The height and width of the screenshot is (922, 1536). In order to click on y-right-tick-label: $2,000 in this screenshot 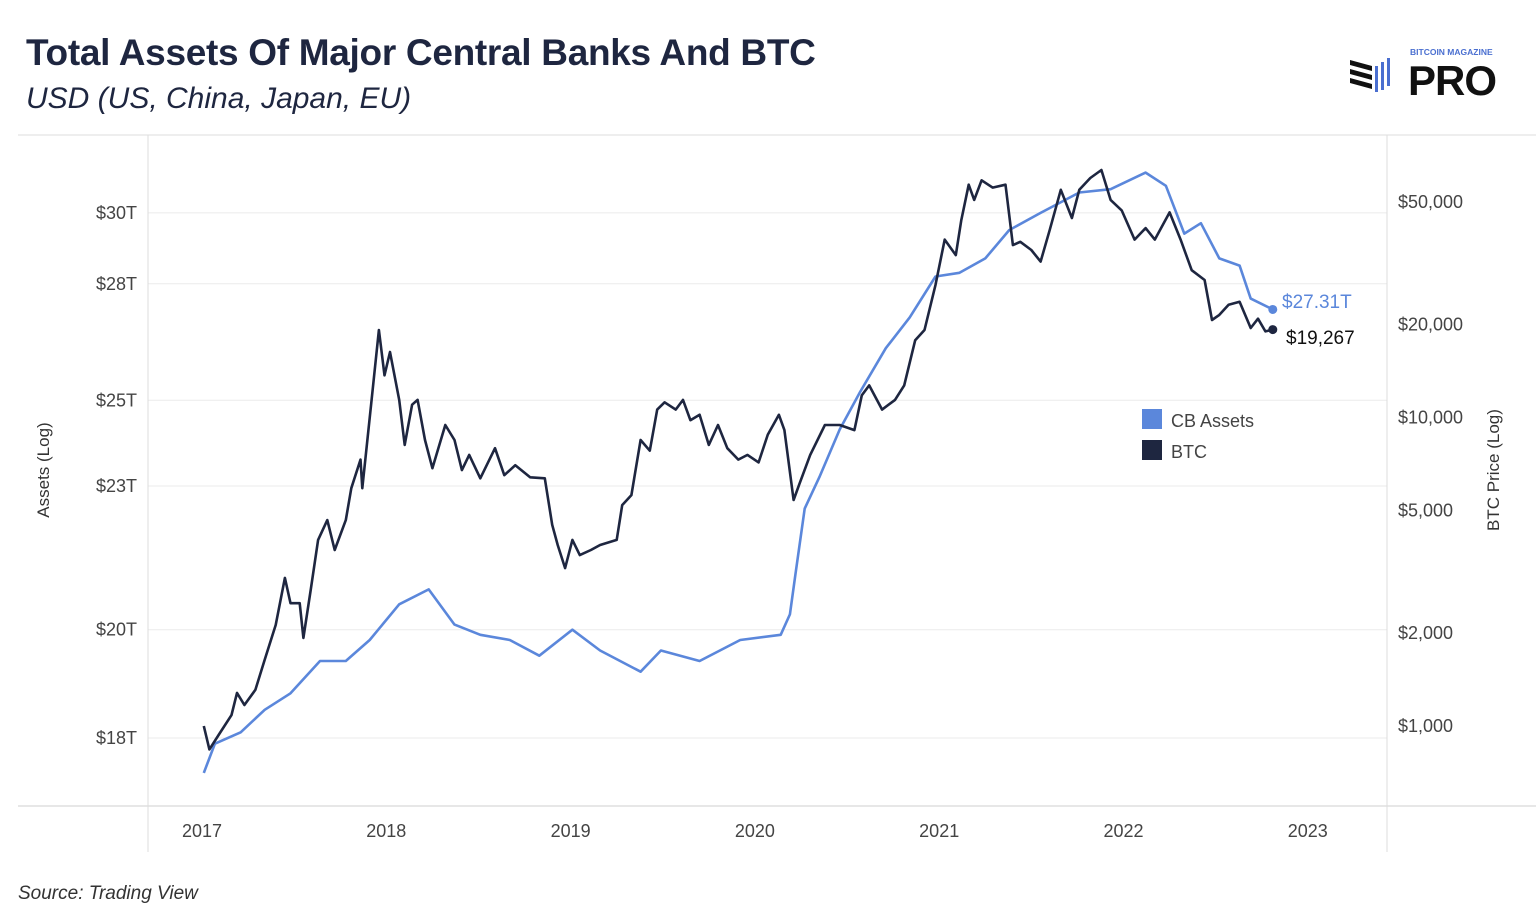, I will do `click(1425, 633)`.